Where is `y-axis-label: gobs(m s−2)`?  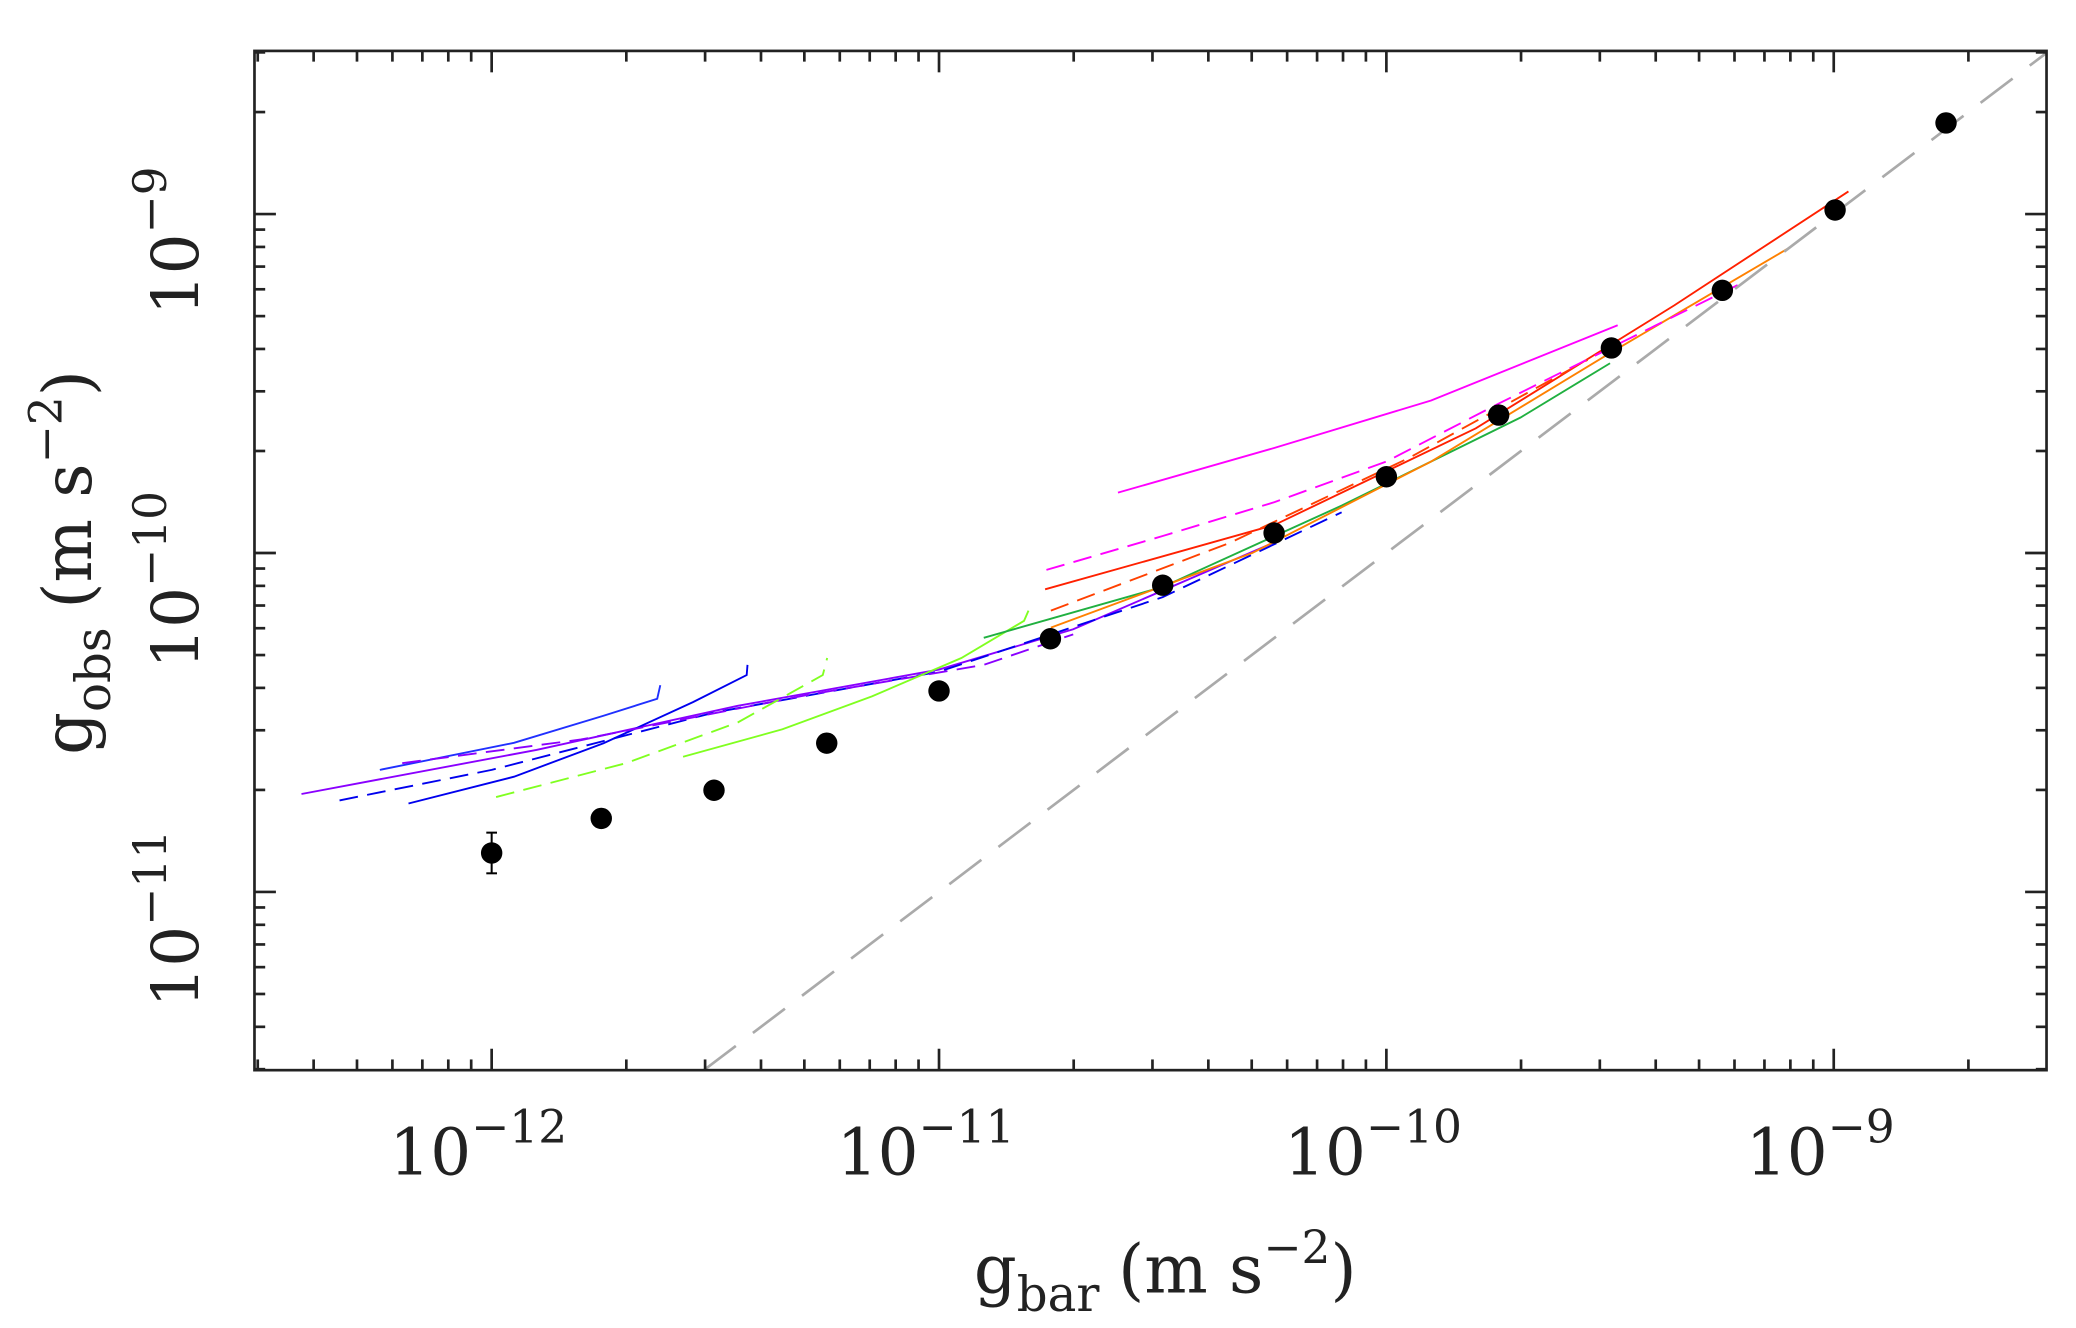
y-axis-label: gobs(m s−2) is located at coordinates (71, 562).